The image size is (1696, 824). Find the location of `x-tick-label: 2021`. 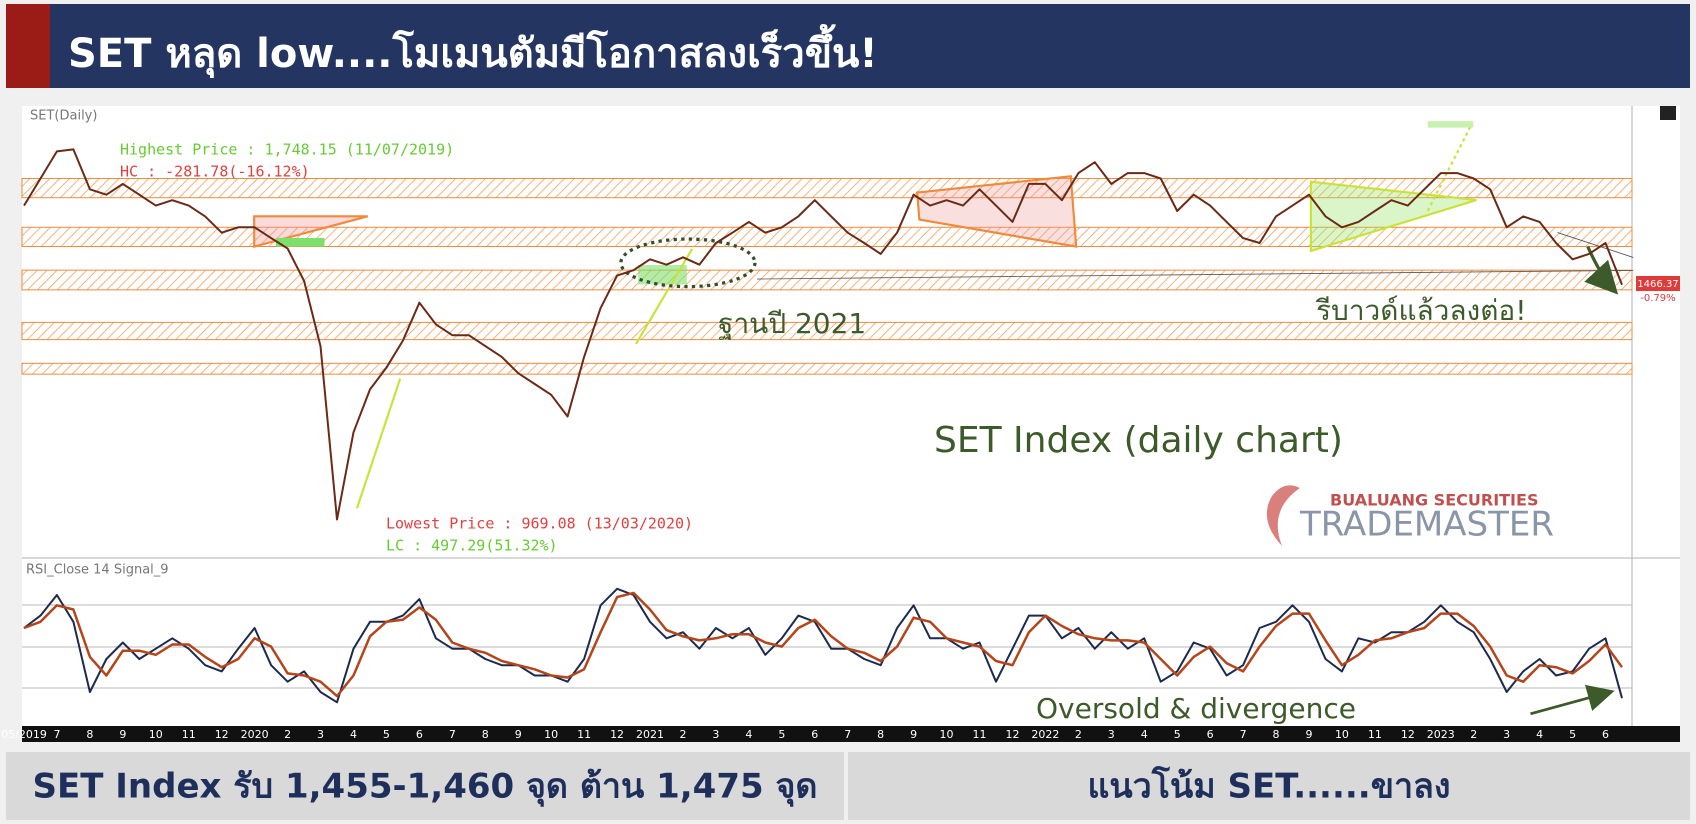

x-tick-label: 2021 is located at coordinates (650, 734).